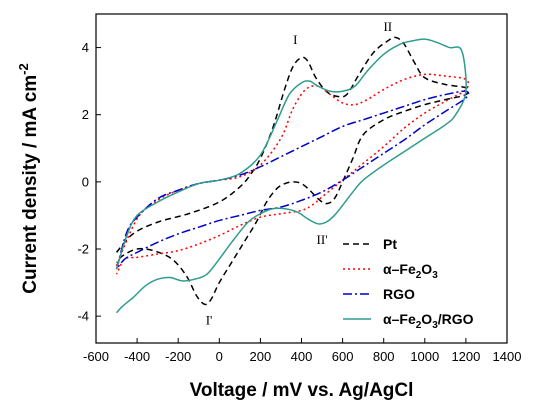 Image resolution: width=550 pixels, height=416 pixels. Describe the element at coordinates (295, 39) in the screenshot. I see `peak-label: I` at that location.